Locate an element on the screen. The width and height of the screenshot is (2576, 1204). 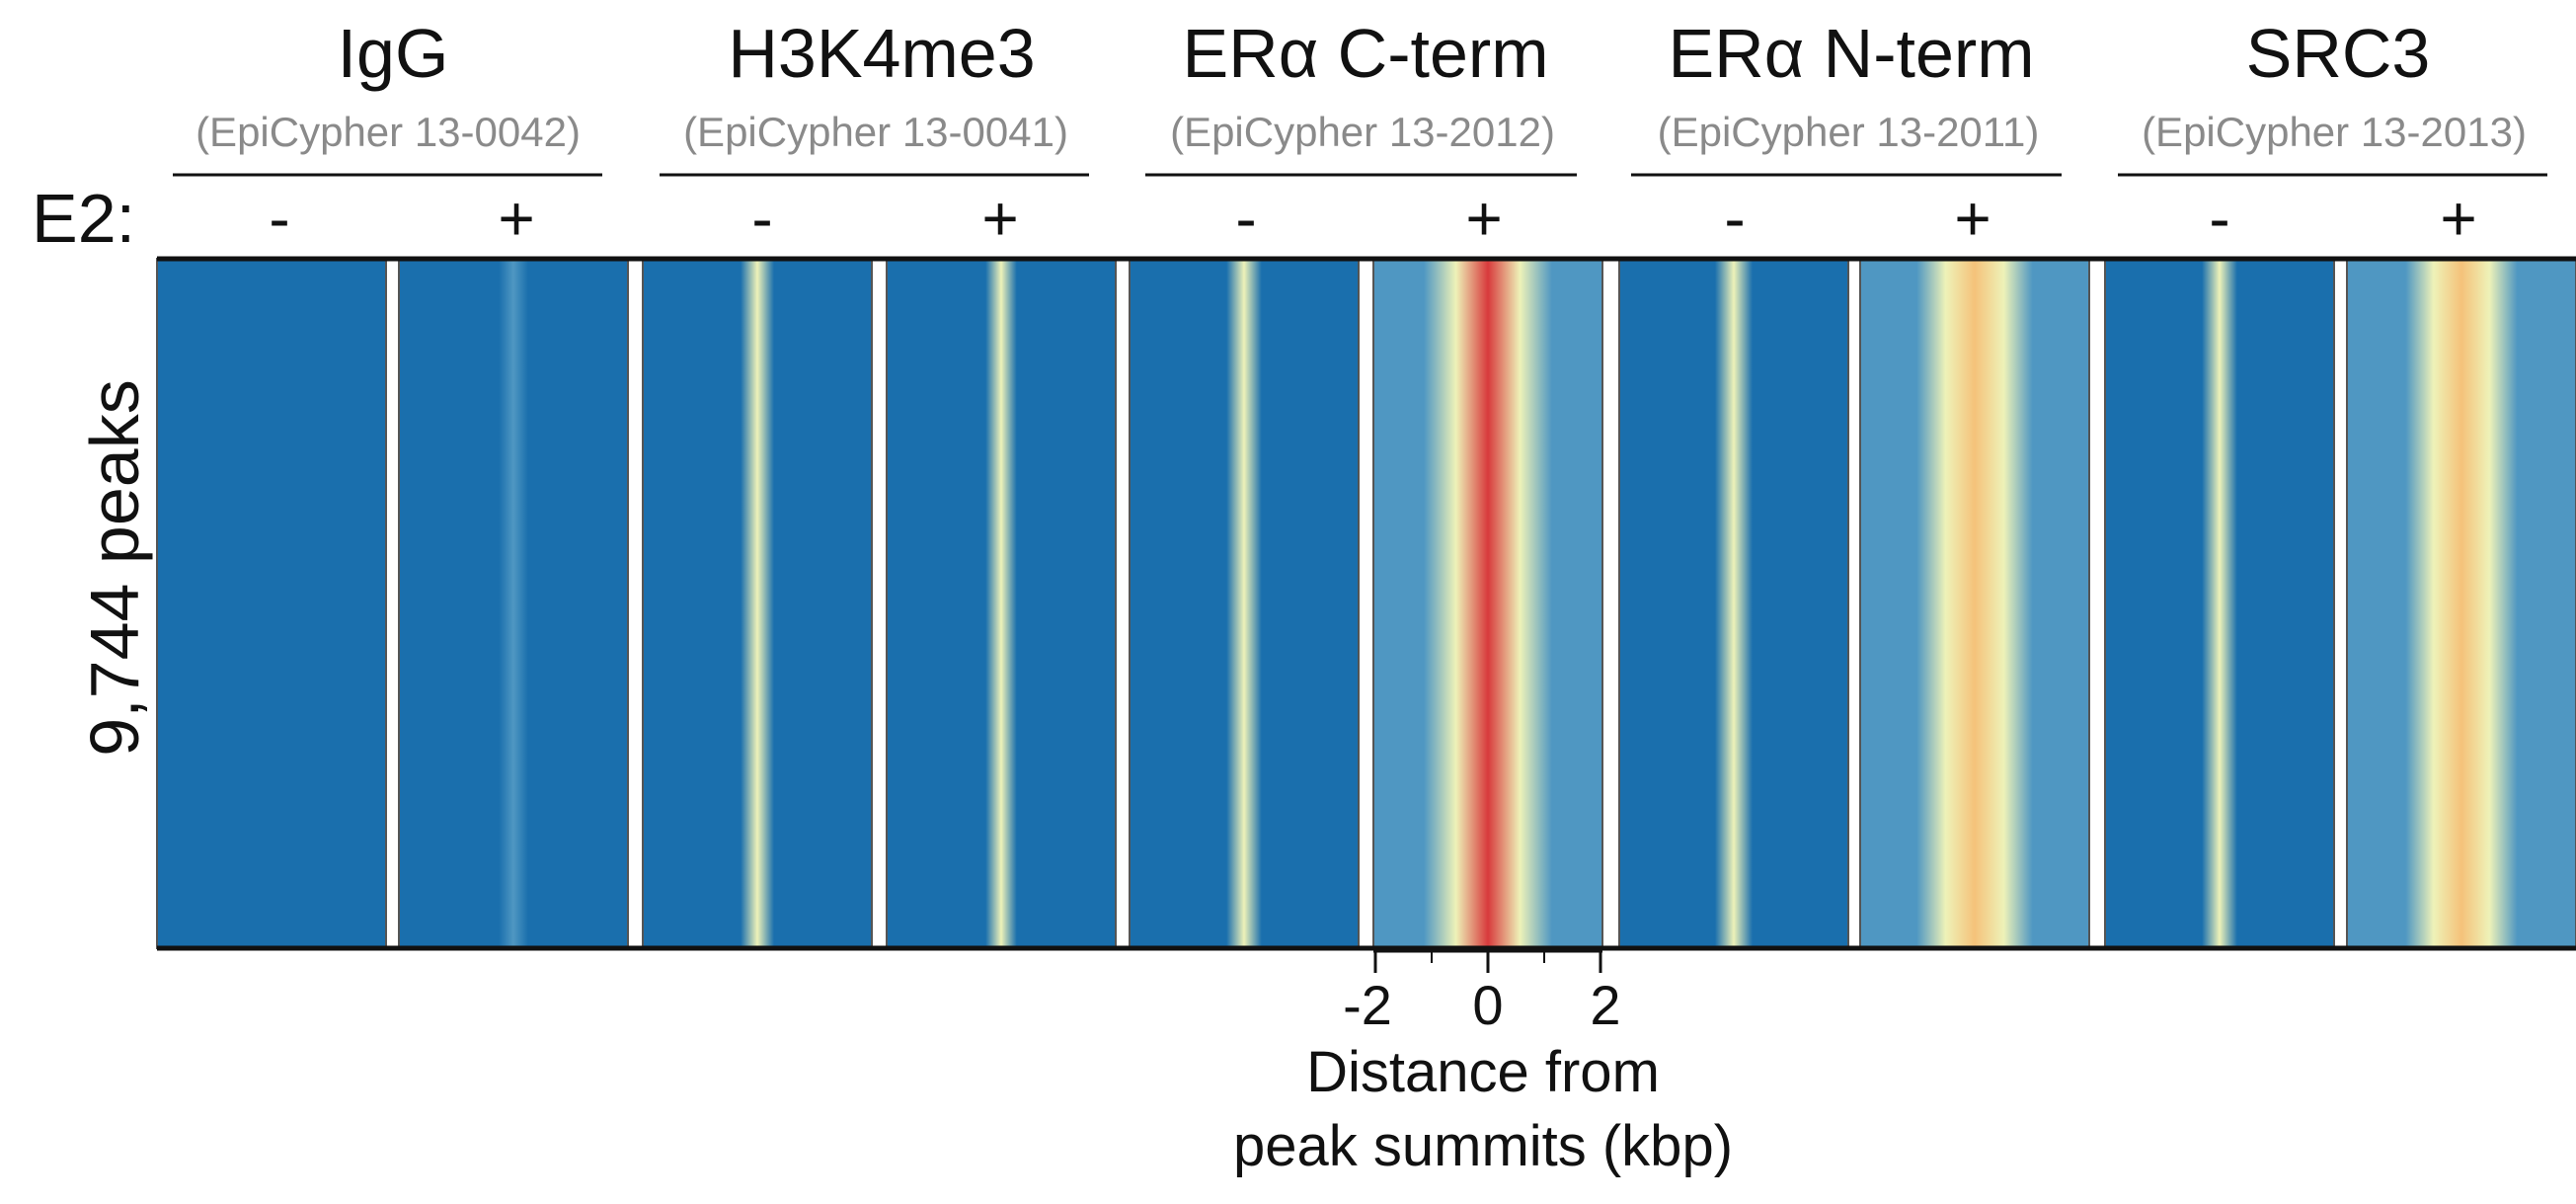
x-tick-label--2: -2 is located at coordinates (1367, 1005).